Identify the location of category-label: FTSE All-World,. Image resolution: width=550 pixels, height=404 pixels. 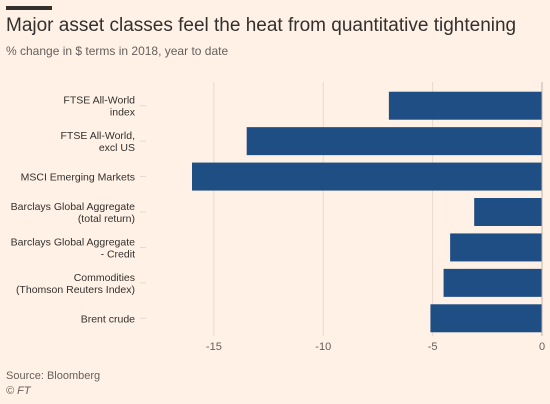
(98, 136).